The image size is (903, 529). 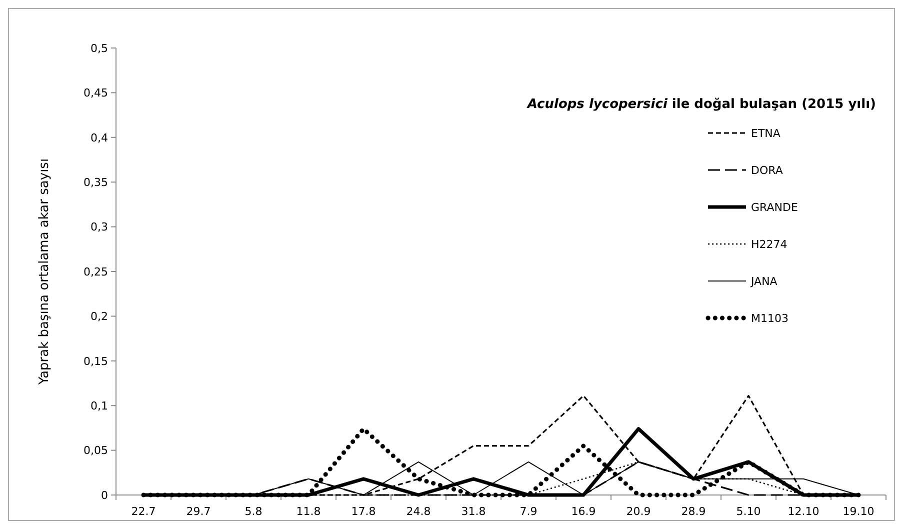 What do you see at coordinates (693, 511) in the screenshot?
I see `x-tick-label: 28.9` at bounding box center [693, 511].